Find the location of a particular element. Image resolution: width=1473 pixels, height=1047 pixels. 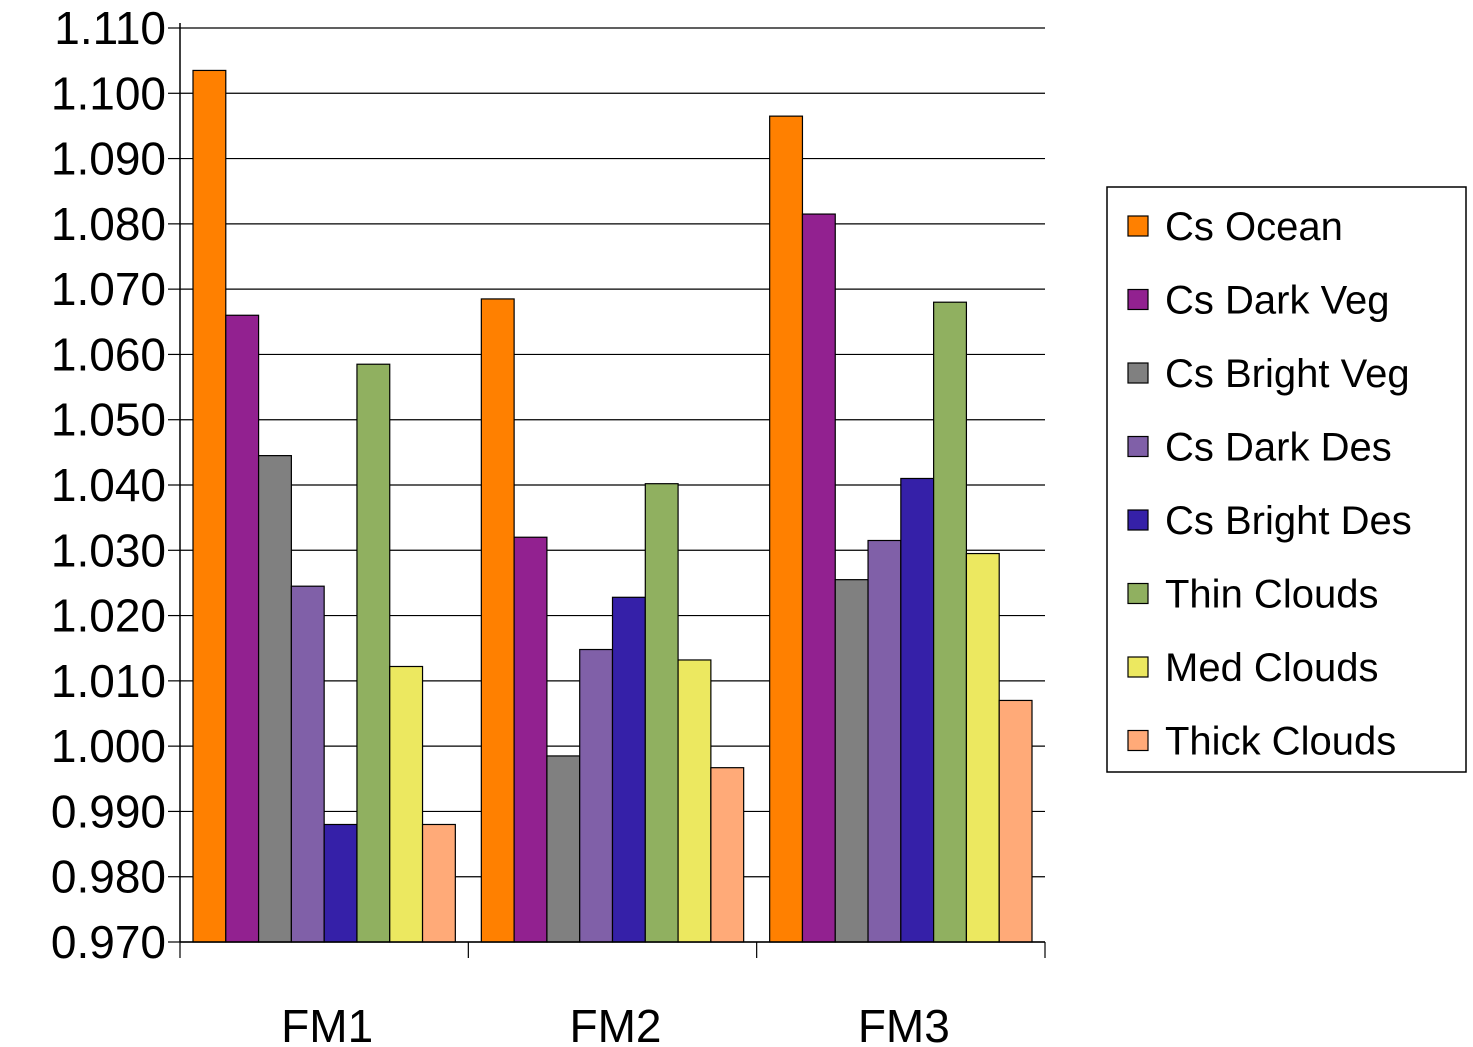

bar-fm3-cs-dark-des is located at coordinates (884, 741).